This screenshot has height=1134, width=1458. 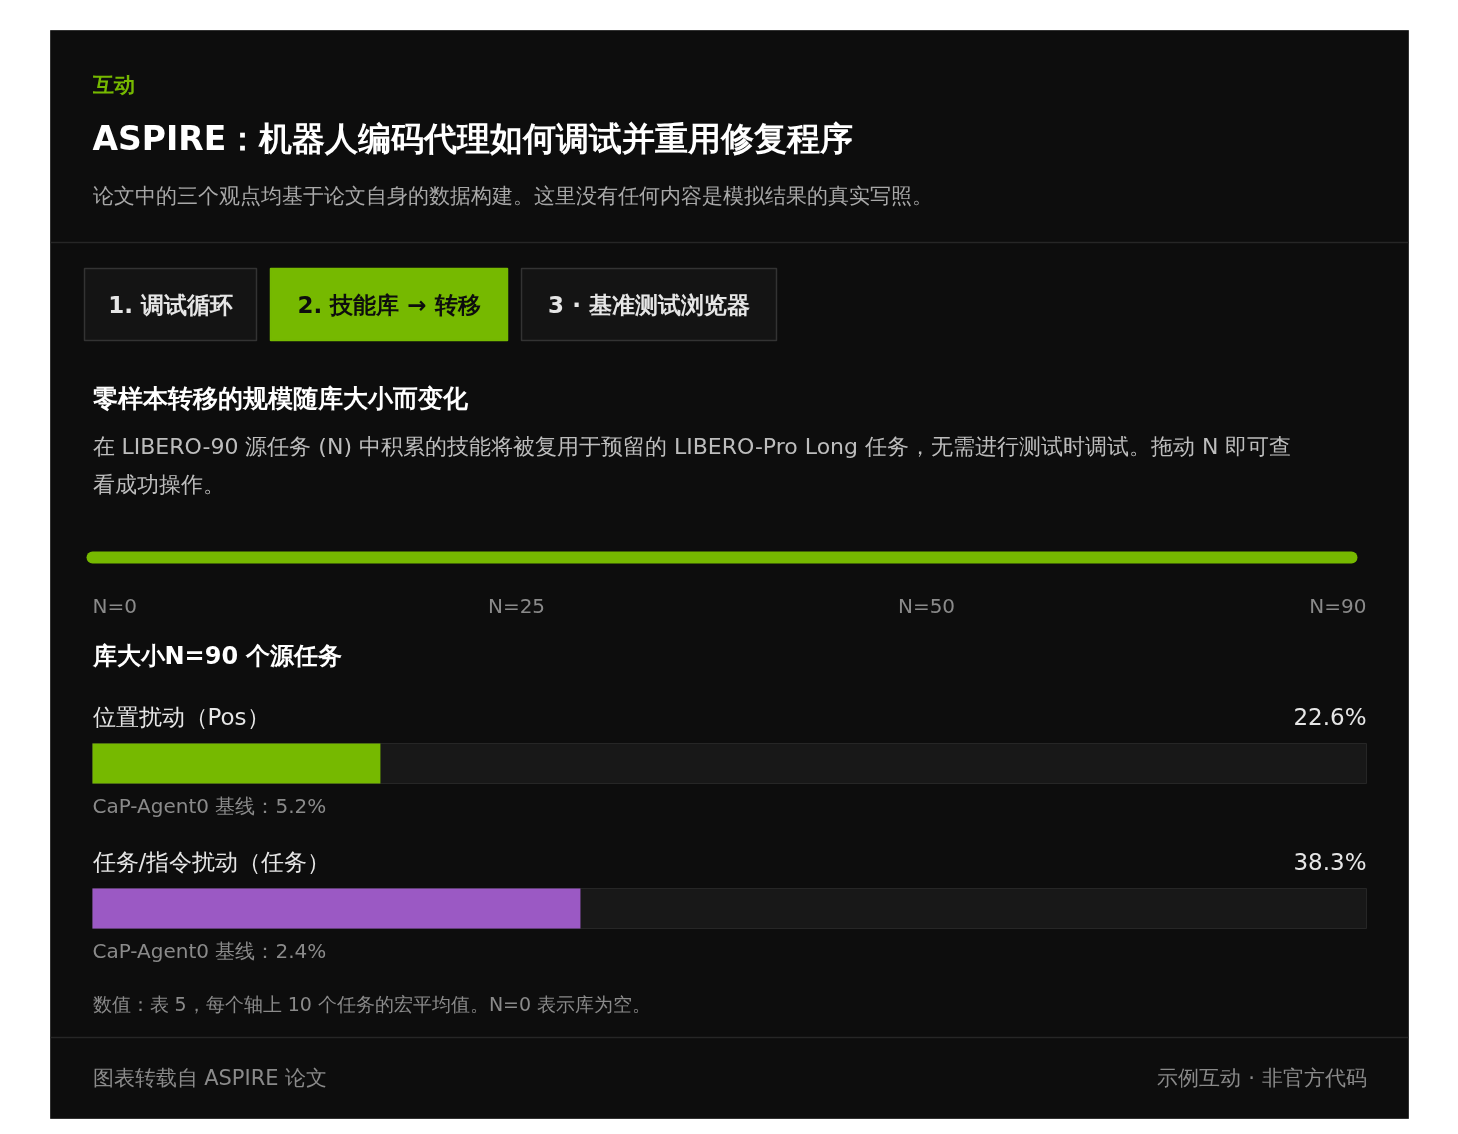 What do you see at coordinates (389, 304) in the screenshot?
I see `text: 2. 技能库 → 转移` at bounding box center [389, 304].